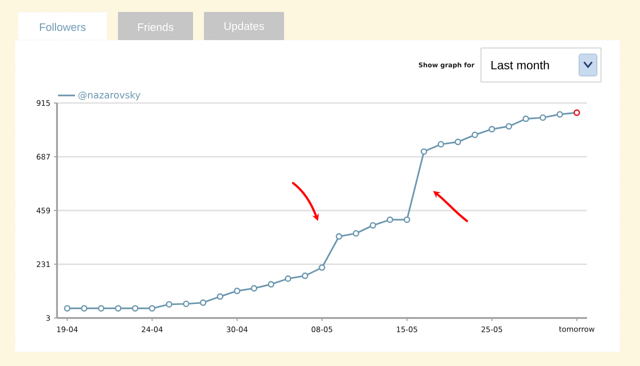 This screenshot has height=366, width=640. What do you see at coordinates (520, 65) in the screenshot?
I see `text: Last month` at bounding box center [520, 65].